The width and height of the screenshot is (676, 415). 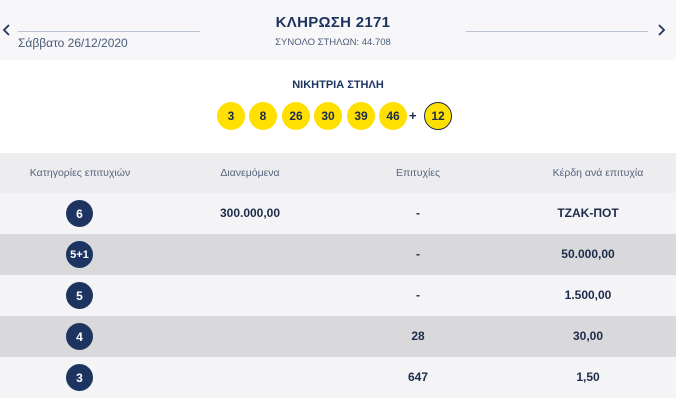 What do you see at coordinates (588, 336) in the screenshot?
I see `prize-value: 30,00` at bounding box center [588, 336].